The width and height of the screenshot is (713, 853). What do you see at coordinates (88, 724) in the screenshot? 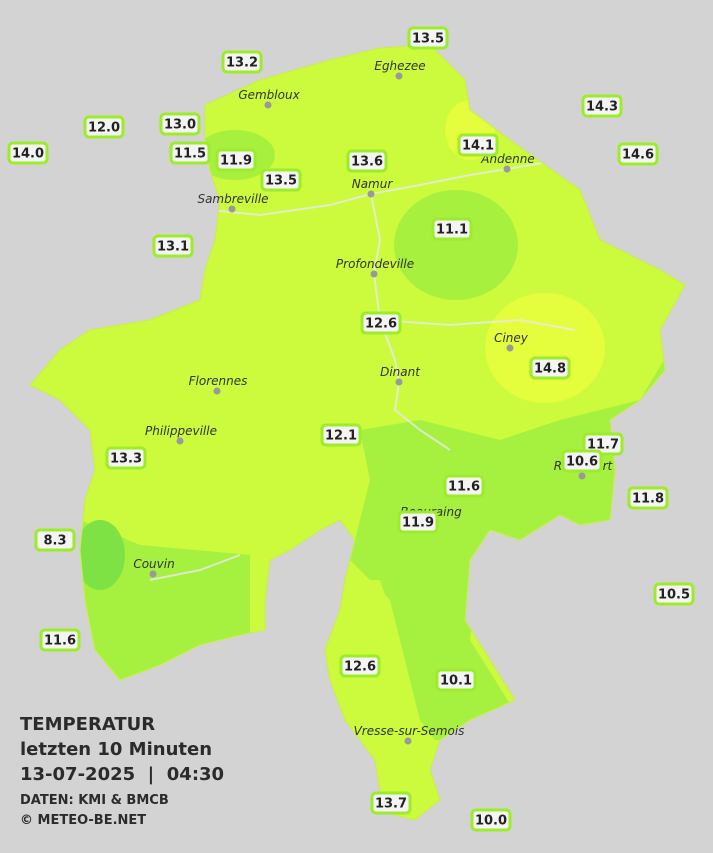
I see `heading: TEMPERATUR` at bounding box center [88, 724].